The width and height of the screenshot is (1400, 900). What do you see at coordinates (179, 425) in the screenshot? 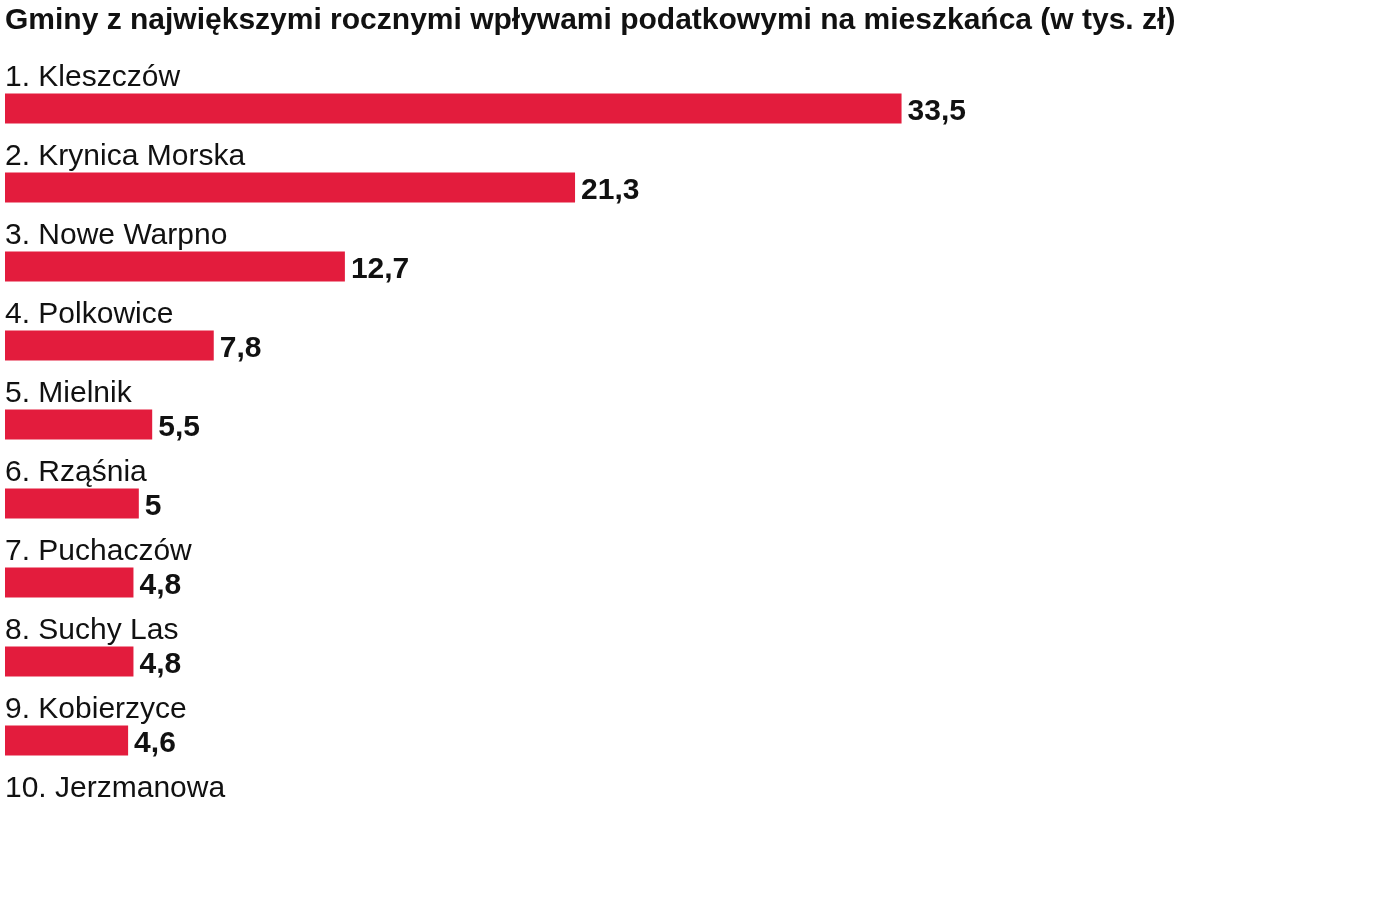
I see `data-label: 5,5` at bounding box center [179, 425].